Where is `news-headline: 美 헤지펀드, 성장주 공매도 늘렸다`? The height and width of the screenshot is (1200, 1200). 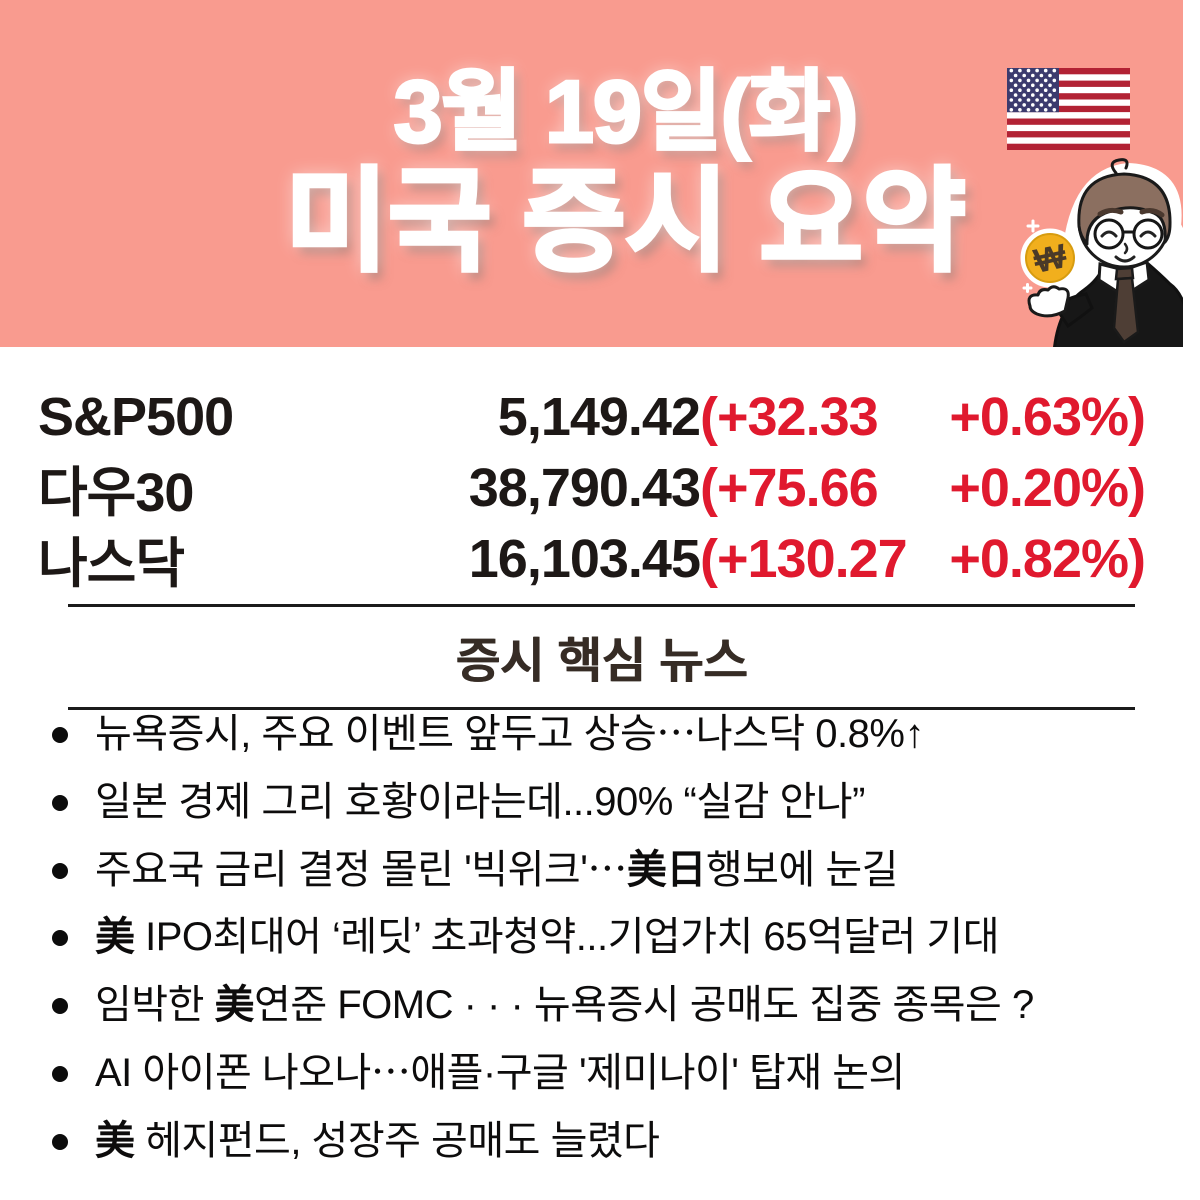
news-headline: 美 헤지펀드, 성장주 공매도 늘렸다 is located at coordinates (377, 1140).